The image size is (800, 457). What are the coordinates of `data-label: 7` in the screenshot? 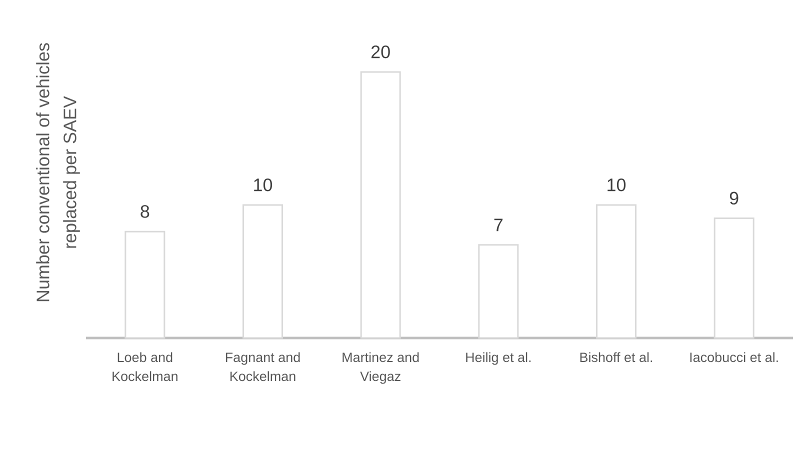 It's located at (498, 225).